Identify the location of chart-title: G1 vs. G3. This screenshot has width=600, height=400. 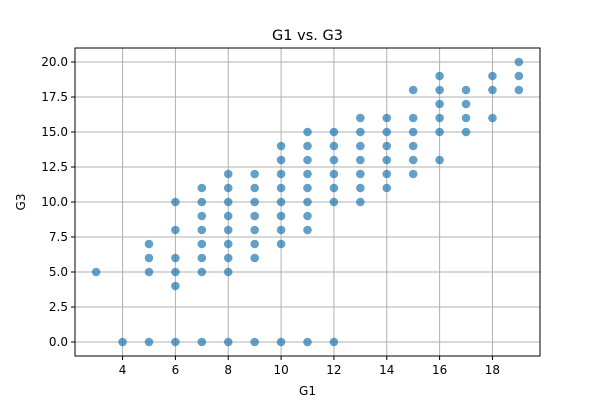
(307, 36).